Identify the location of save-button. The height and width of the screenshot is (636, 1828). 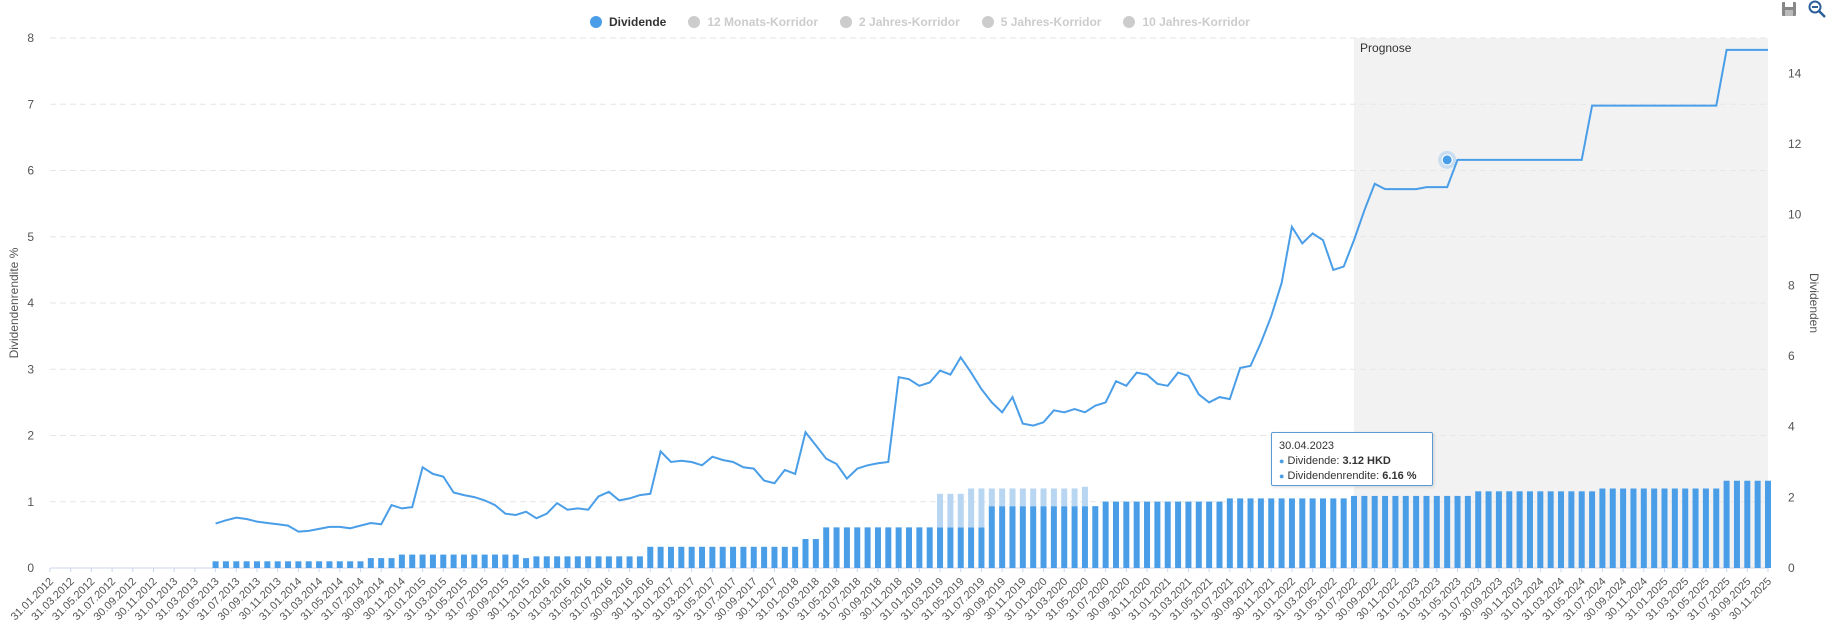
(1789, 9).